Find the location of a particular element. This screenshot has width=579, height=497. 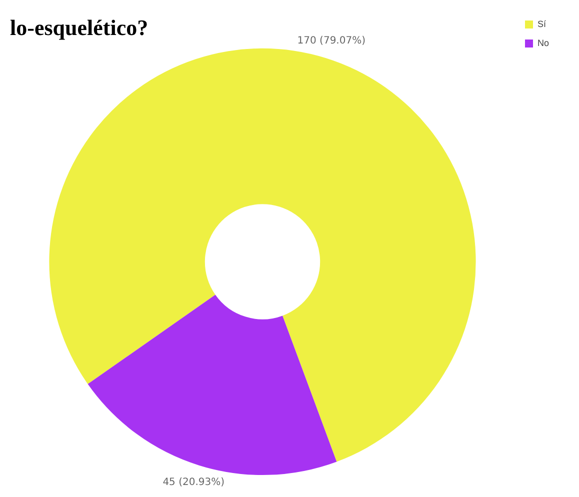

data-label: 45 (20.93%) is located at coordinates (193, 482).